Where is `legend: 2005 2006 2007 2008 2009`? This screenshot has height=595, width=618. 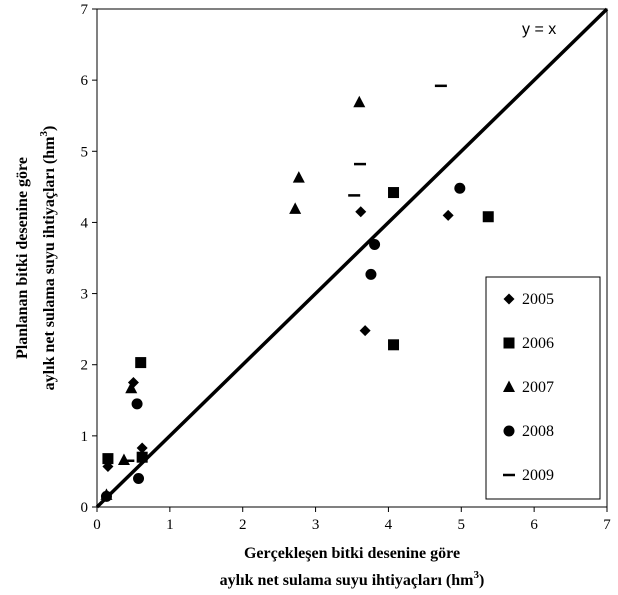 legend: 2005 2006 2007 2008 2009 is located at coordinates (543, 388).